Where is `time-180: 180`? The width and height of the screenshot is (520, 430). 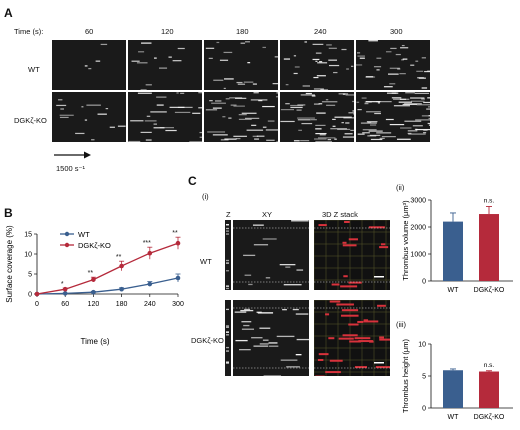
time-180: 180 is located at coordinates (242, 31).